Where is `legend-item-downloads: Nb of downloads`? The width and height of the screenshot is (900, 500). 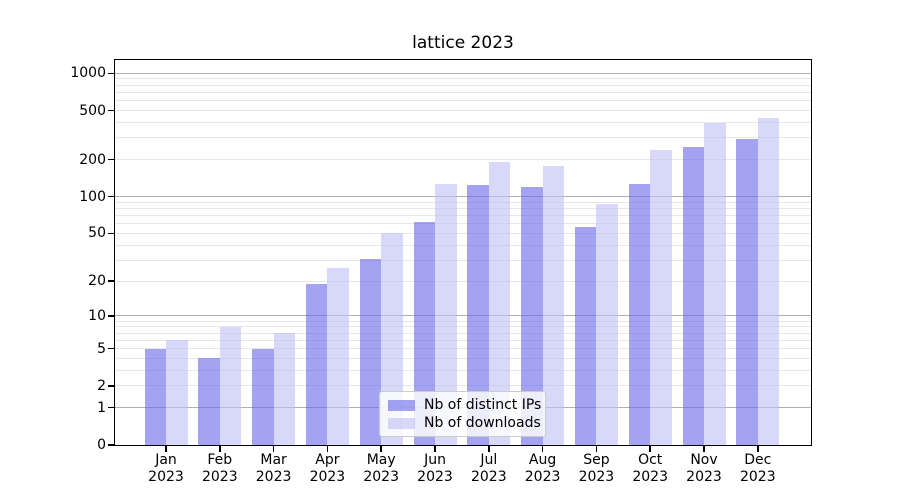 legend-item-downloads: Nb of downloads is located at coordinates (464, 423).